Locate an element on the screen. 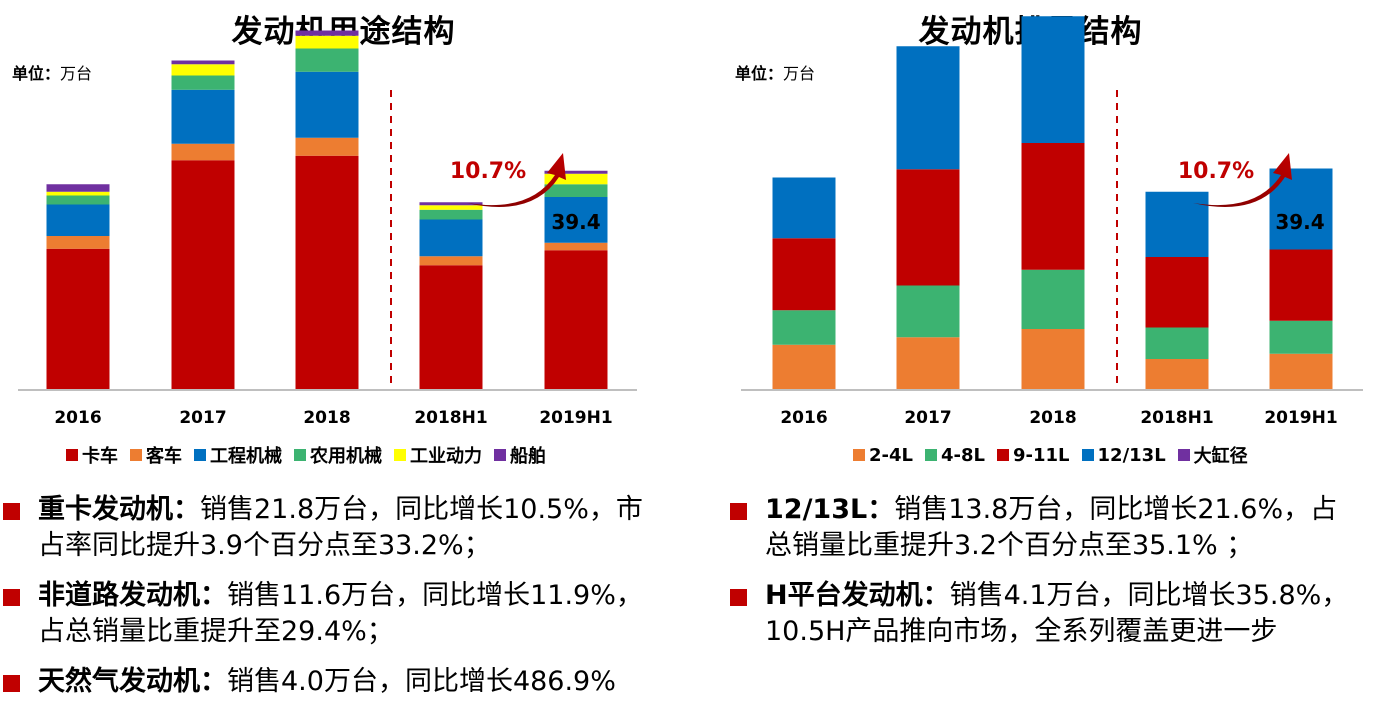 Image resolution: width=1374 pixels, height=714 pixels. legend-item: 卡车 is located at coordinates (92, 455).